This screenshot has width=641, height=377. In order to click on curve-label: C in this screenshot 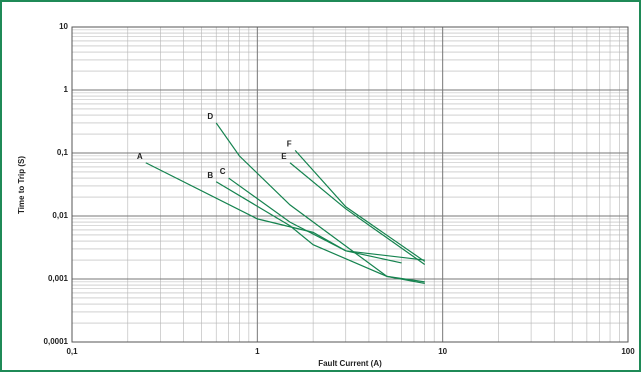, I will do `click(223, 171)`.